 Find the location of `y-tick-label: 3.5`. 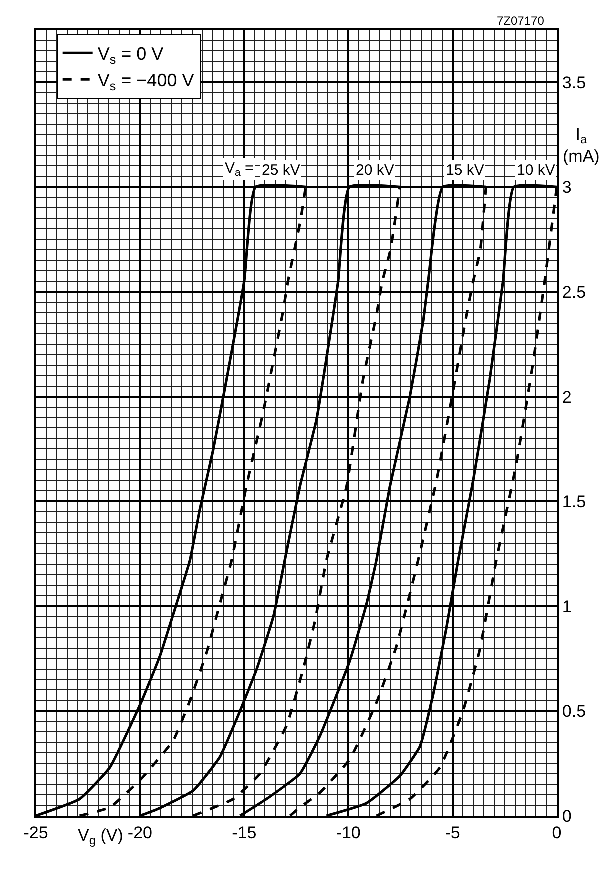

y-tick-label: 3.5 is located at coordinates (574, 82).